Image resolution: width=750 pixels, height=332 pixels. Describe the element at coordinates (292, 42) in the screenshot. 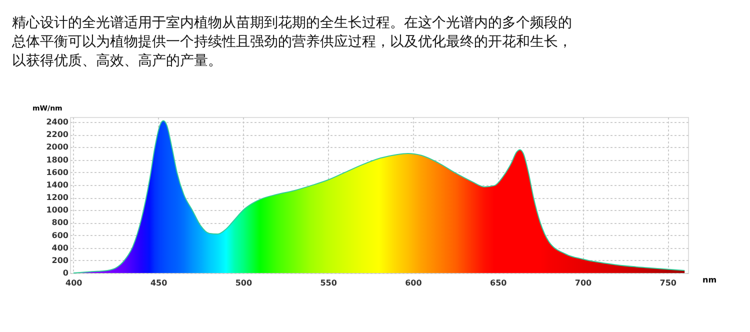

I see `text: 总体平衡可以为植物提供一个持续性且强劲的营养供应过程，以及优化最终的开花和生长，` at that location.